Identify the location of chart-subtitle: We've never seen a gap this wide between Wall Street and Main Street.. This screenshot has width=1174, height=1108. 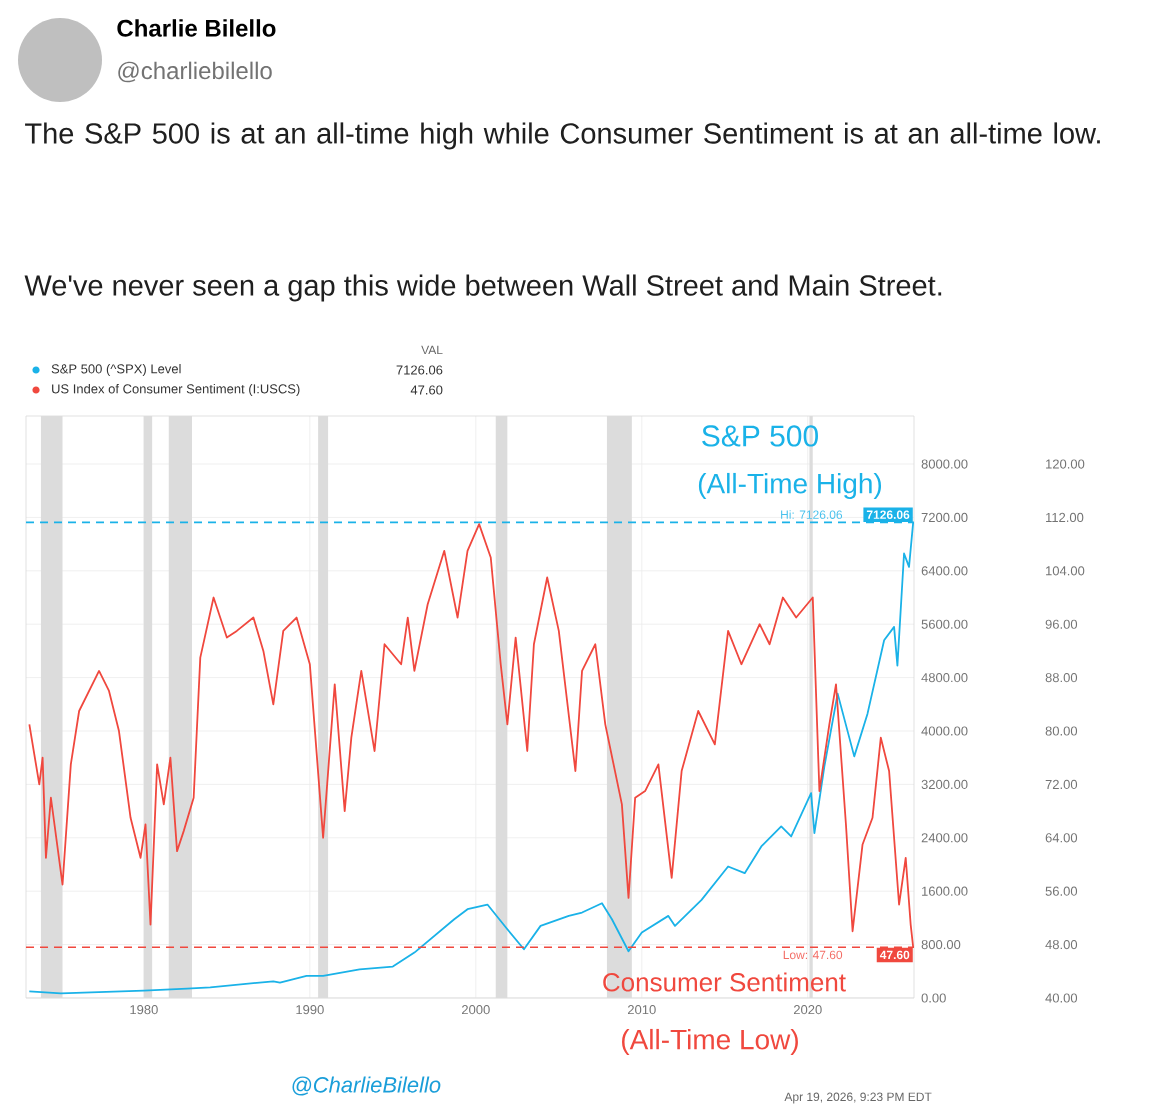
(483, 288).